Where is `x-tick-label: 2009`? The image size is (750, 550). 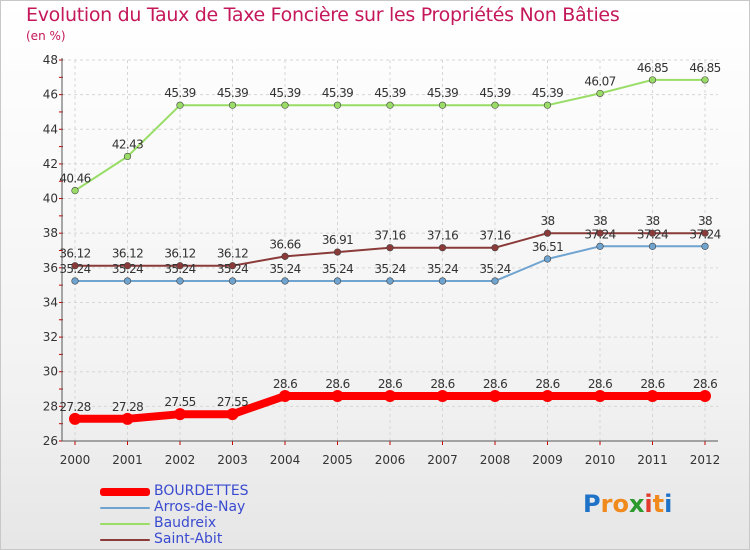
x-tick-label: 2009 is located at coordinates (547, 460).